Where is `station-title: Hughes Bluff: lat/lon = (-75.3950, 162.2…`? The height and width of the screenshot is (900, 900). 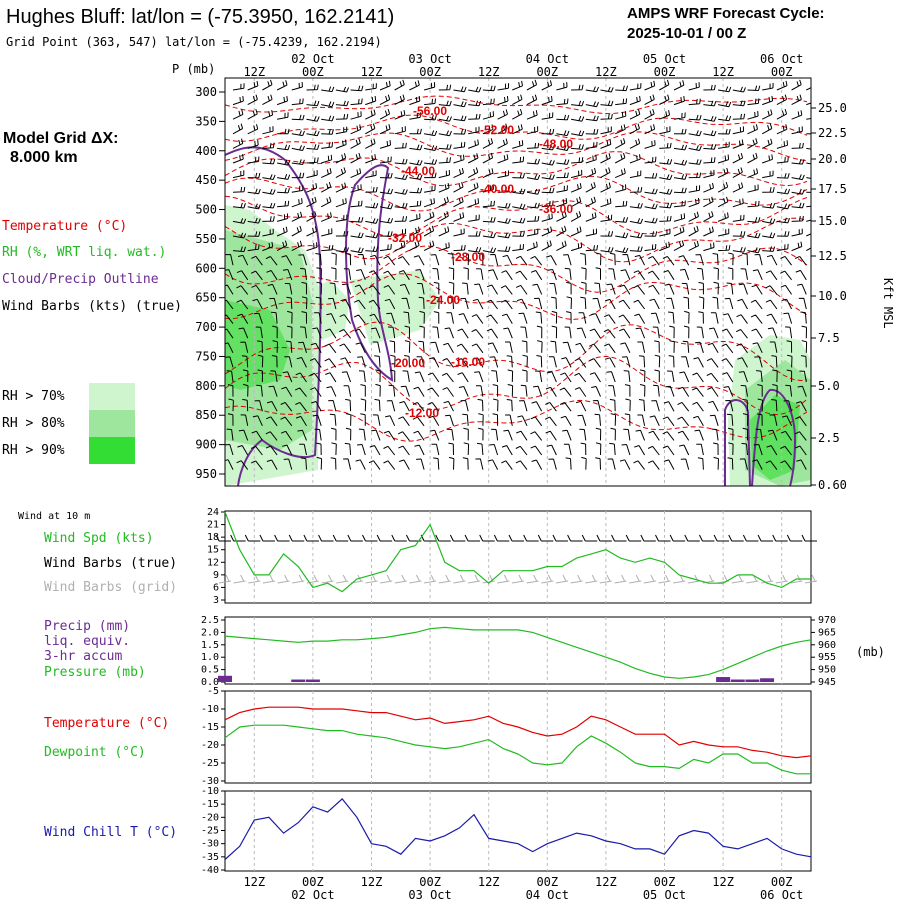 station-title: Hughes Bluff: lat/lon = (-75.3950, 162.2… is located at coordinates (200, 17).